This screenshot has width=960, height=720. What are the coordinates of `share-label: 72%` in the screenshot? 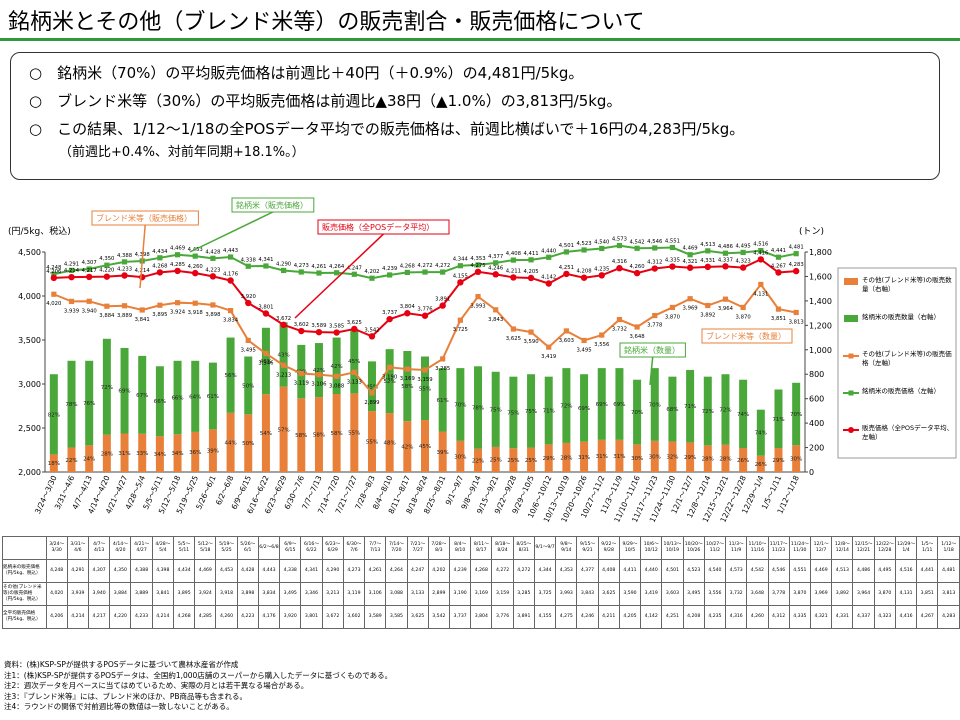 It's located at (566, 407).